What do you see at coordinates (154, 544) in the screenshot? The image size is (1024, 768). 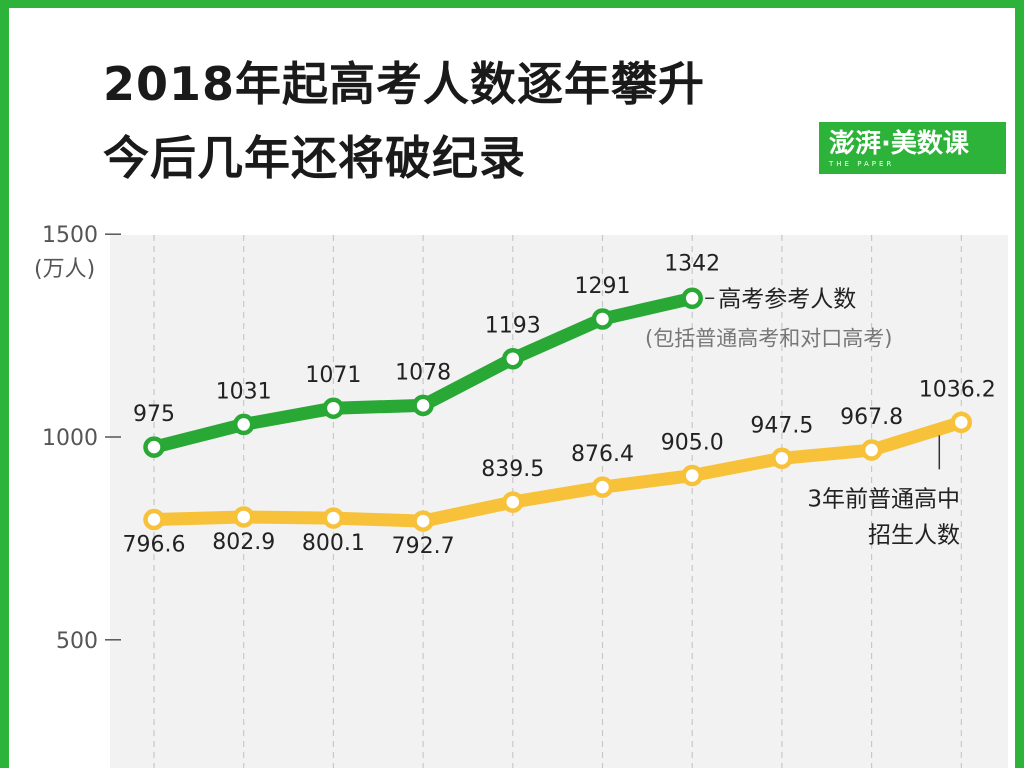 I see `data-label: 796.6` at bounding box center [154, 544].